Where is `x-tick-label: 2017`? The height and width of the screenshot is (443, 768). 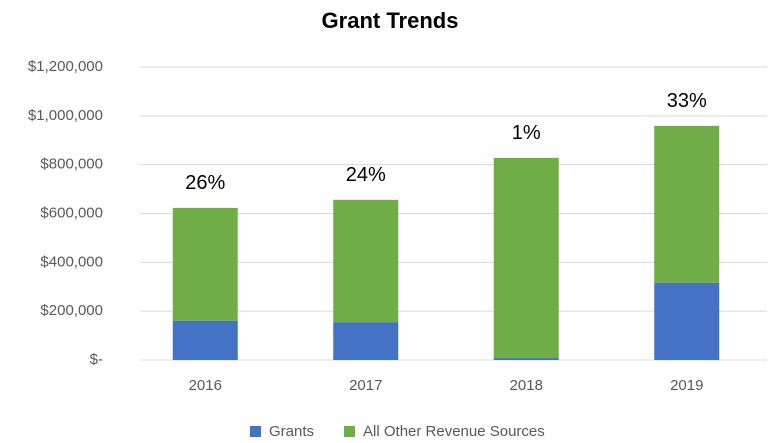
x-tick-label: 2017 is located at coordinates (365, 385).